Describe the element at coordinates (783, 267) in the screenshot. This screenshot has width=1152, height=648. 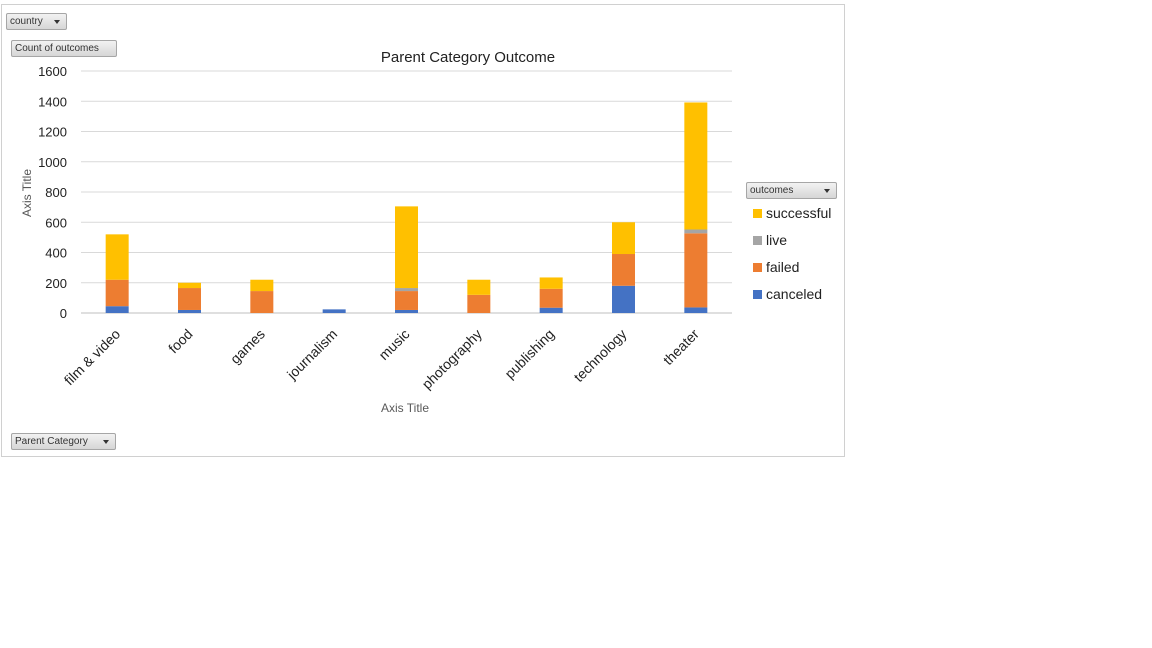
I see `legend-label: failed` at that location.